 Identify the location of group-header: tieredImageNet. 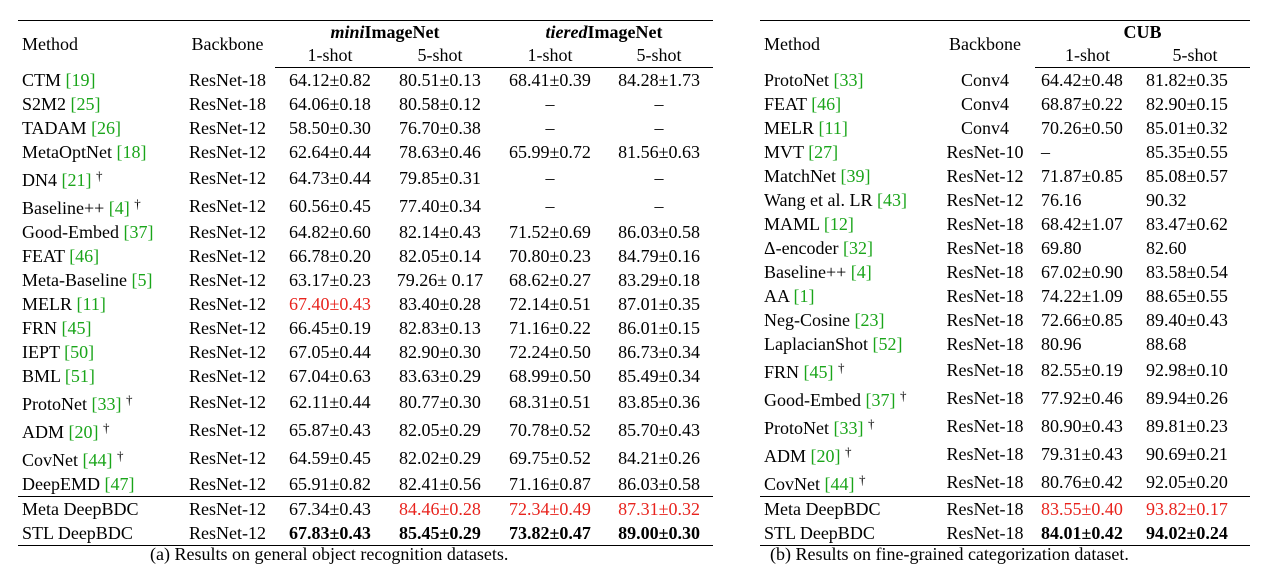
(604, 33).